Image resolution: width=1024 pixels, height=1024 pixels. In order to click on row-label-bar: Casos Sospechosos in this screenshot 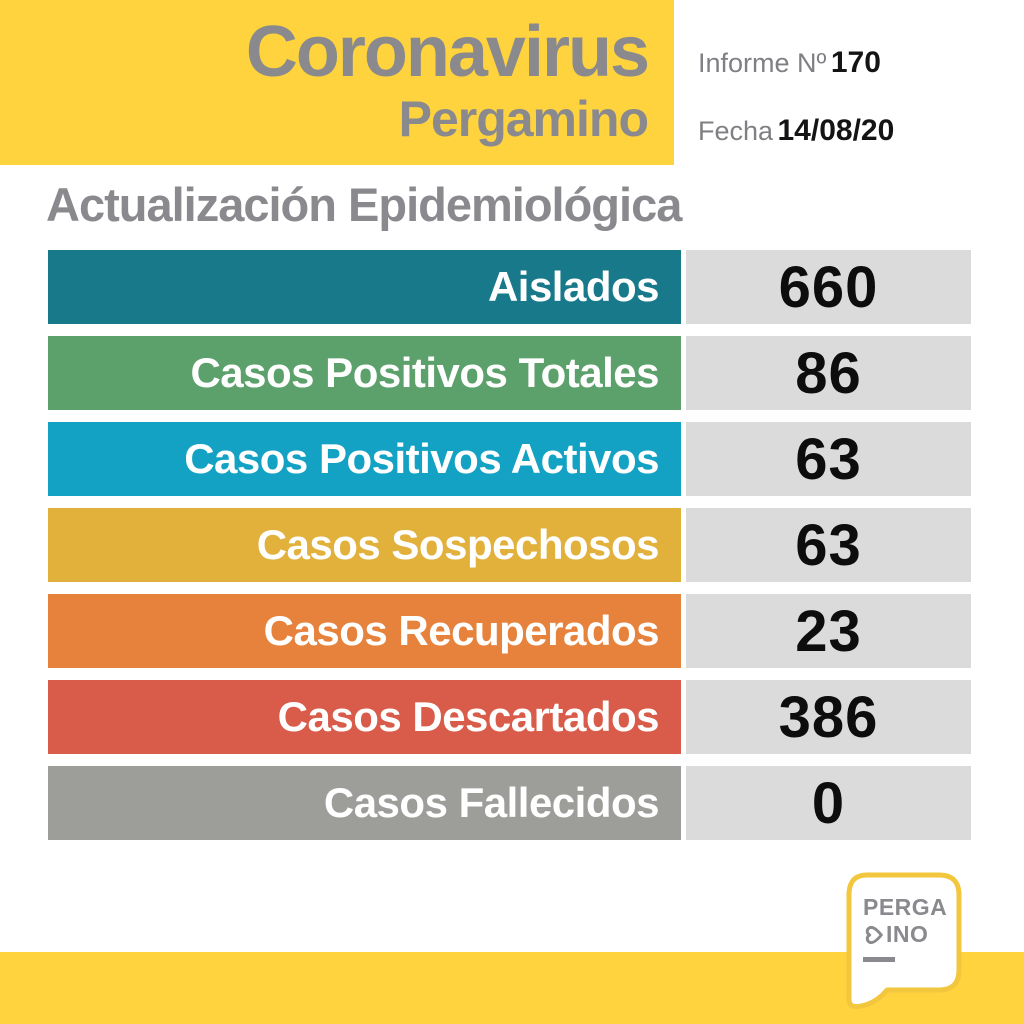, I will do `click(364, 545)`.